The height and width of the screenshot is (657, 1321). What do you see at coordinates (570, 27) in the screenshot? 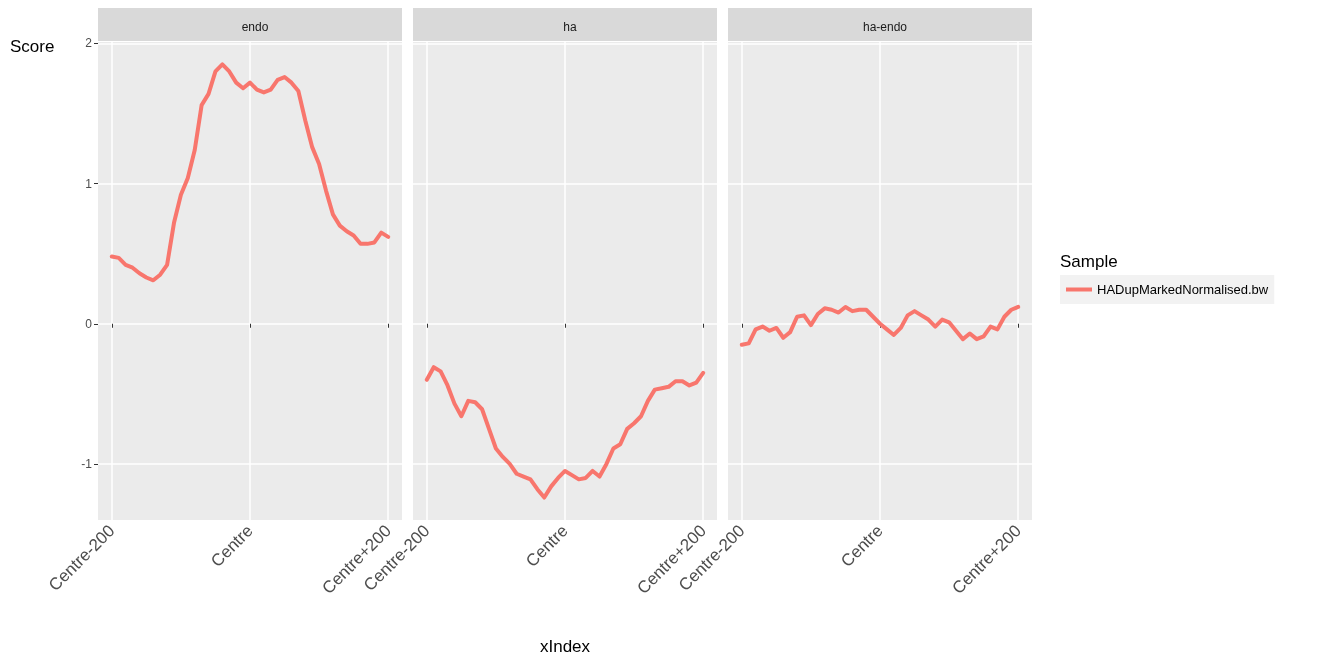
I see `chart-title: ha` at bounding box center [570, 27].